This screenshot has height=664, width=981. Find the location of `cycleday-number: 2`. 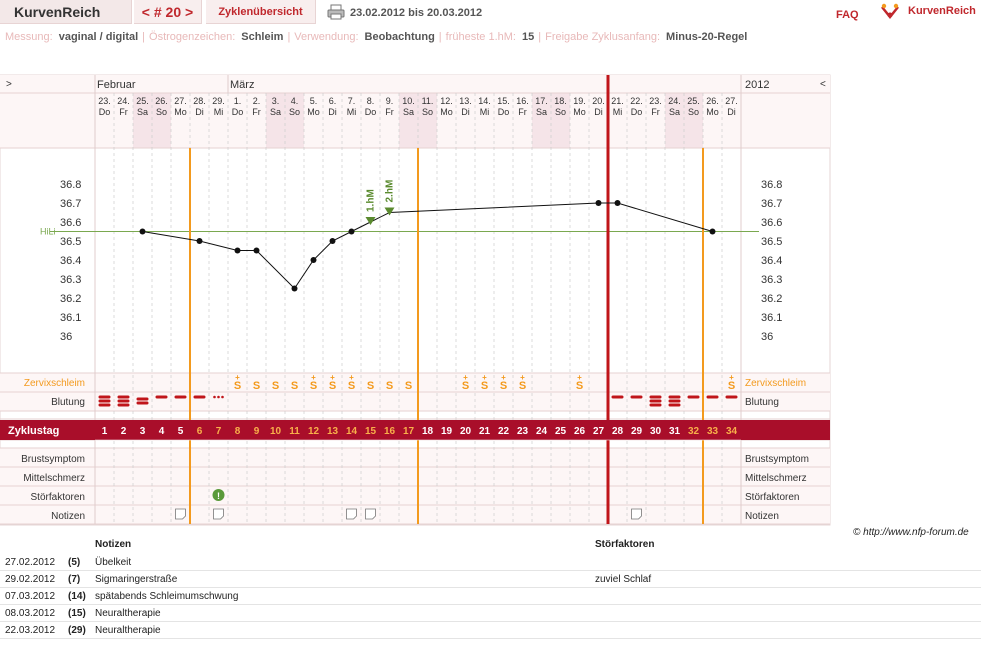

cycleday-number: 2 is located at coordinates (124, 431).